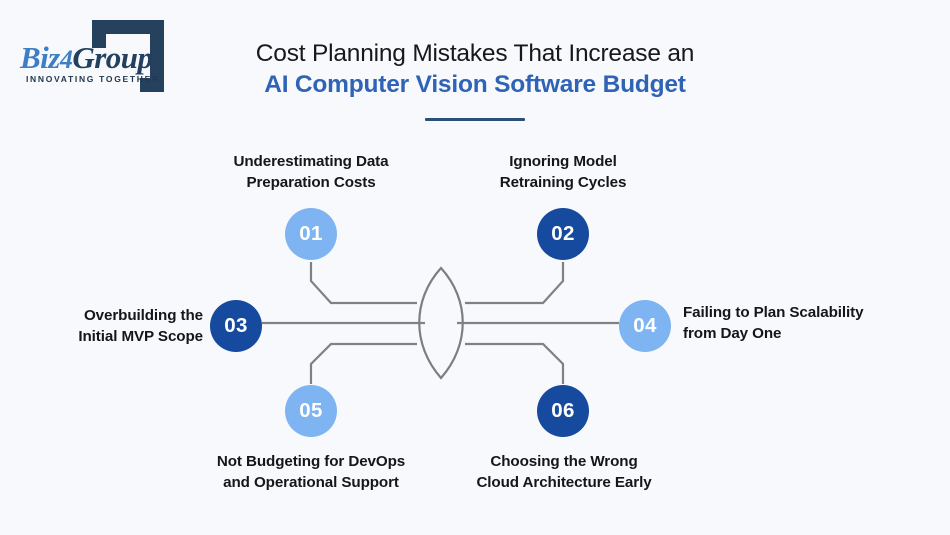 Image resolution: width=950 pixels, height=535 pixels. Describe the element at coordinates (311, 234) in the screenshot. I see `number-circle-01: 01` at that location.